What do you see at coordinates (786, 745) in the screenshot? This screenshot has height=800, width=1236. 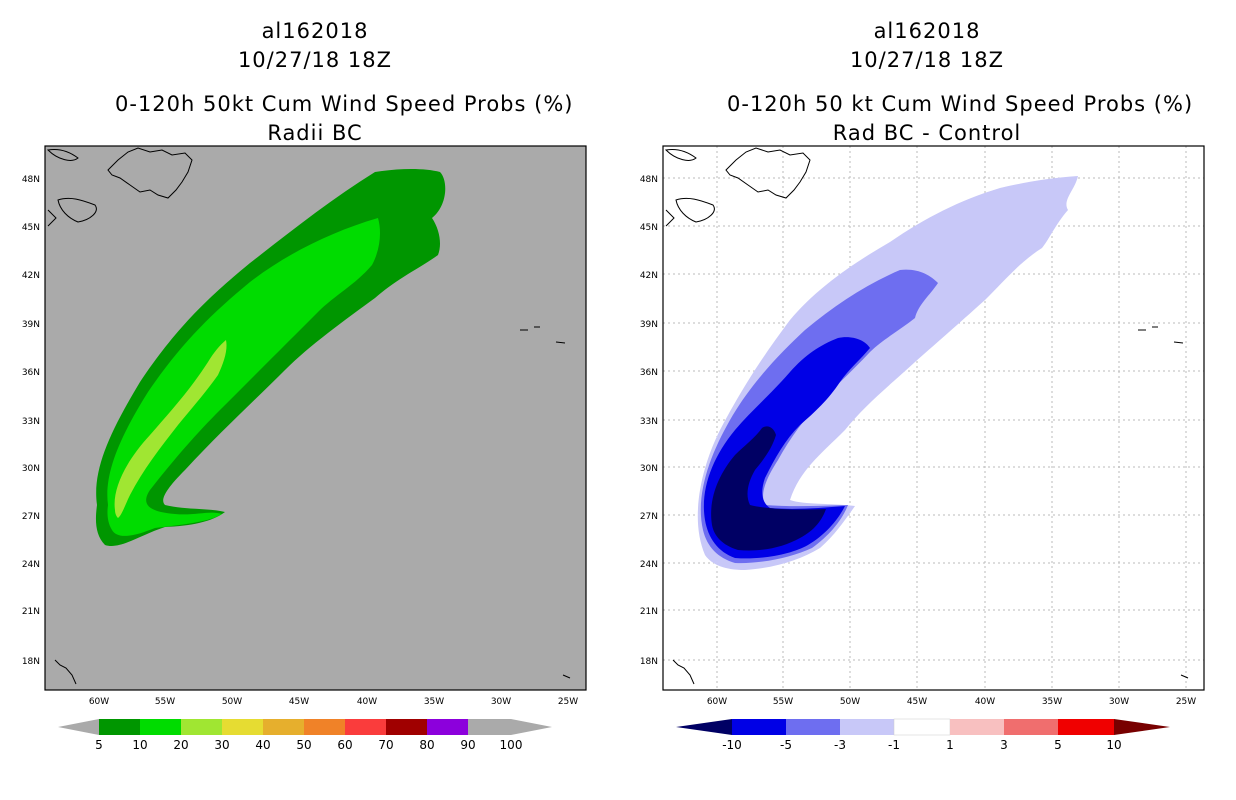 I see `right-cbar-label-m5: -5` at bounding box center [786, 745].